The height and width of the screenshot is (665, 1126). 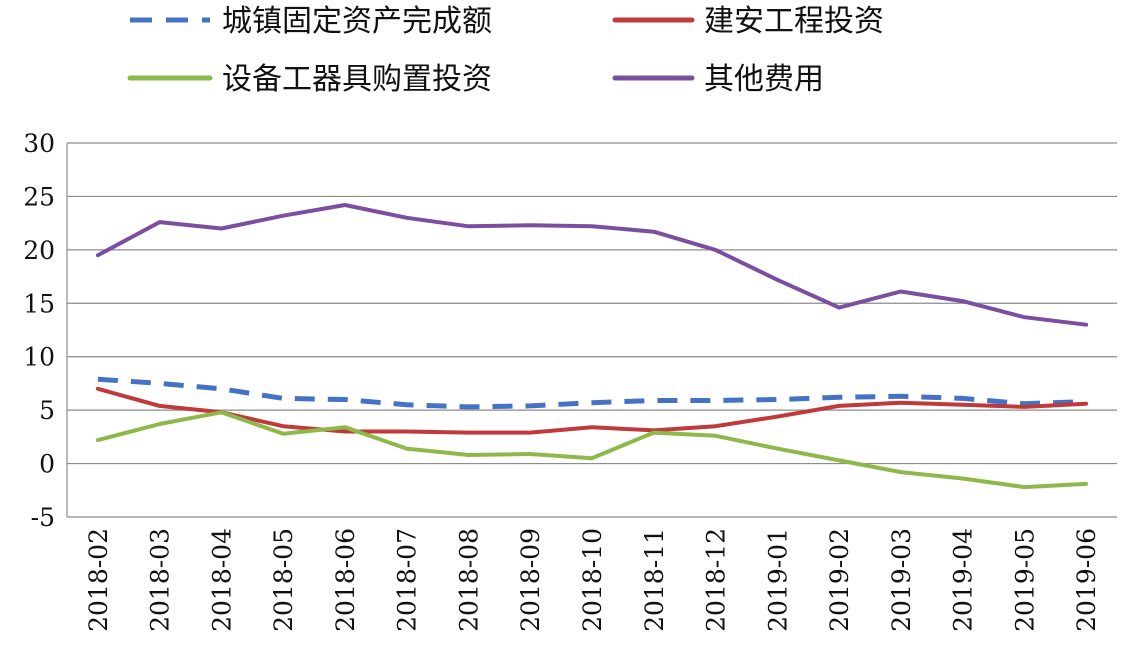 I want to click on x-tick-label-14: 2019-04, so click(x=963, y=580).